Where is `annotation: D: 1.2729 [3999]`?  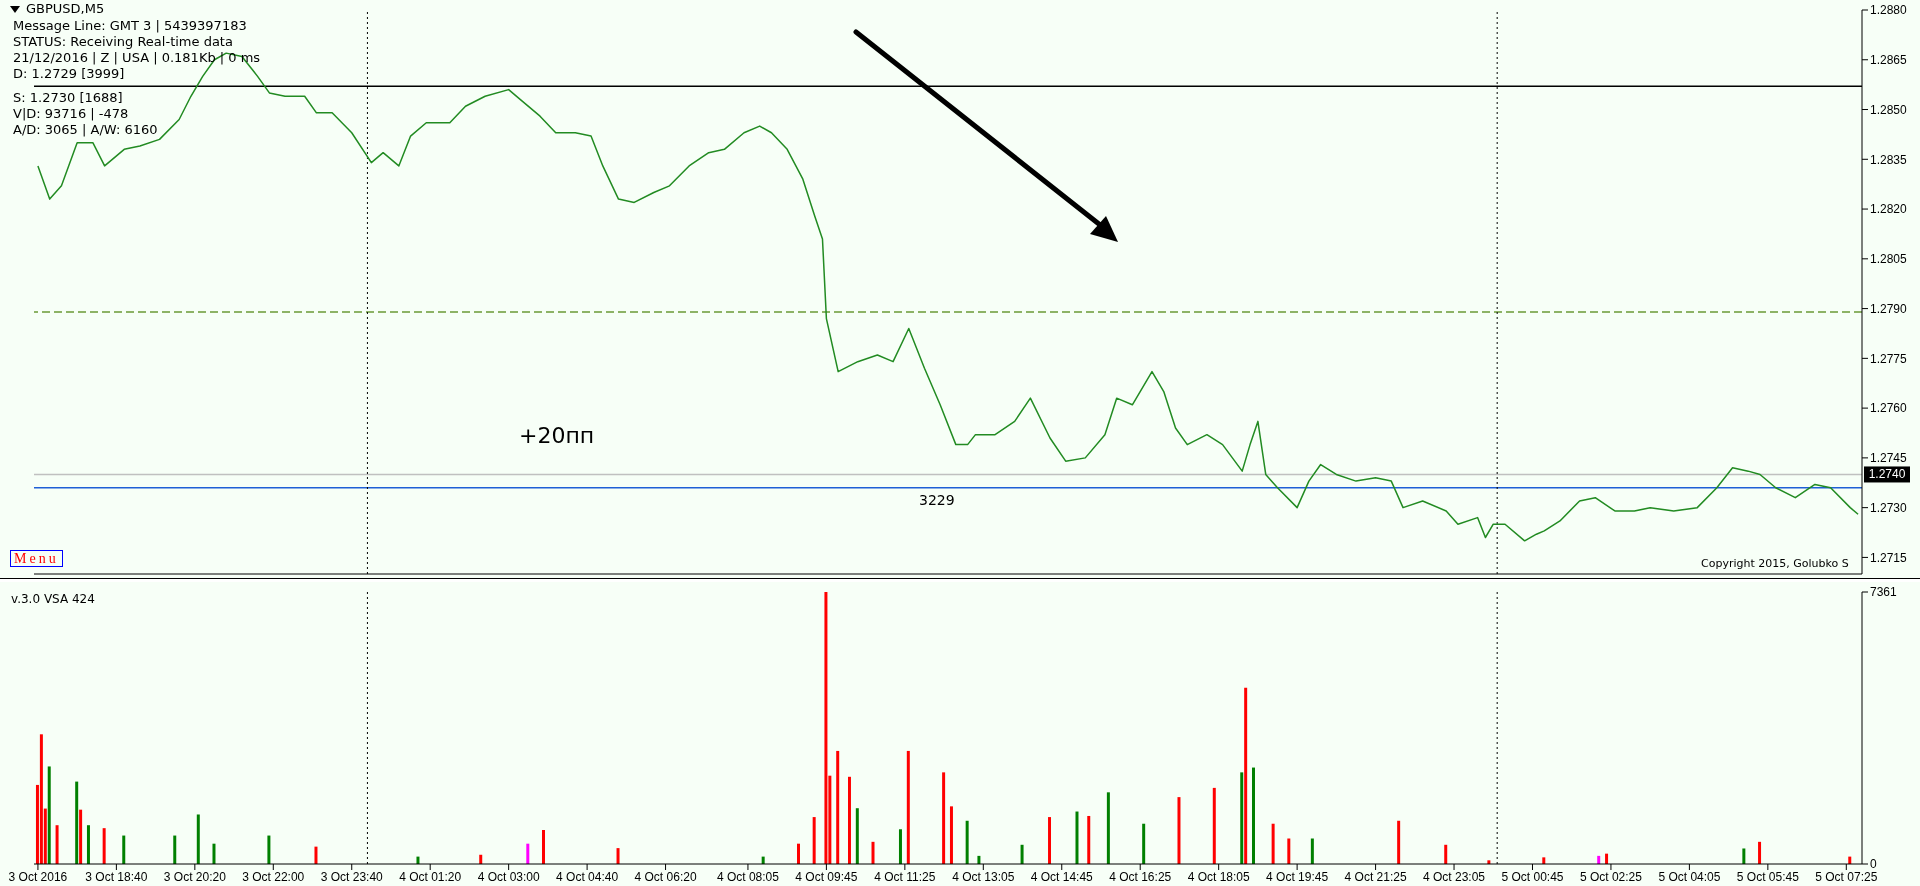 annotation: D: 1.2729 [3999] is located at coordinates (69, 73).